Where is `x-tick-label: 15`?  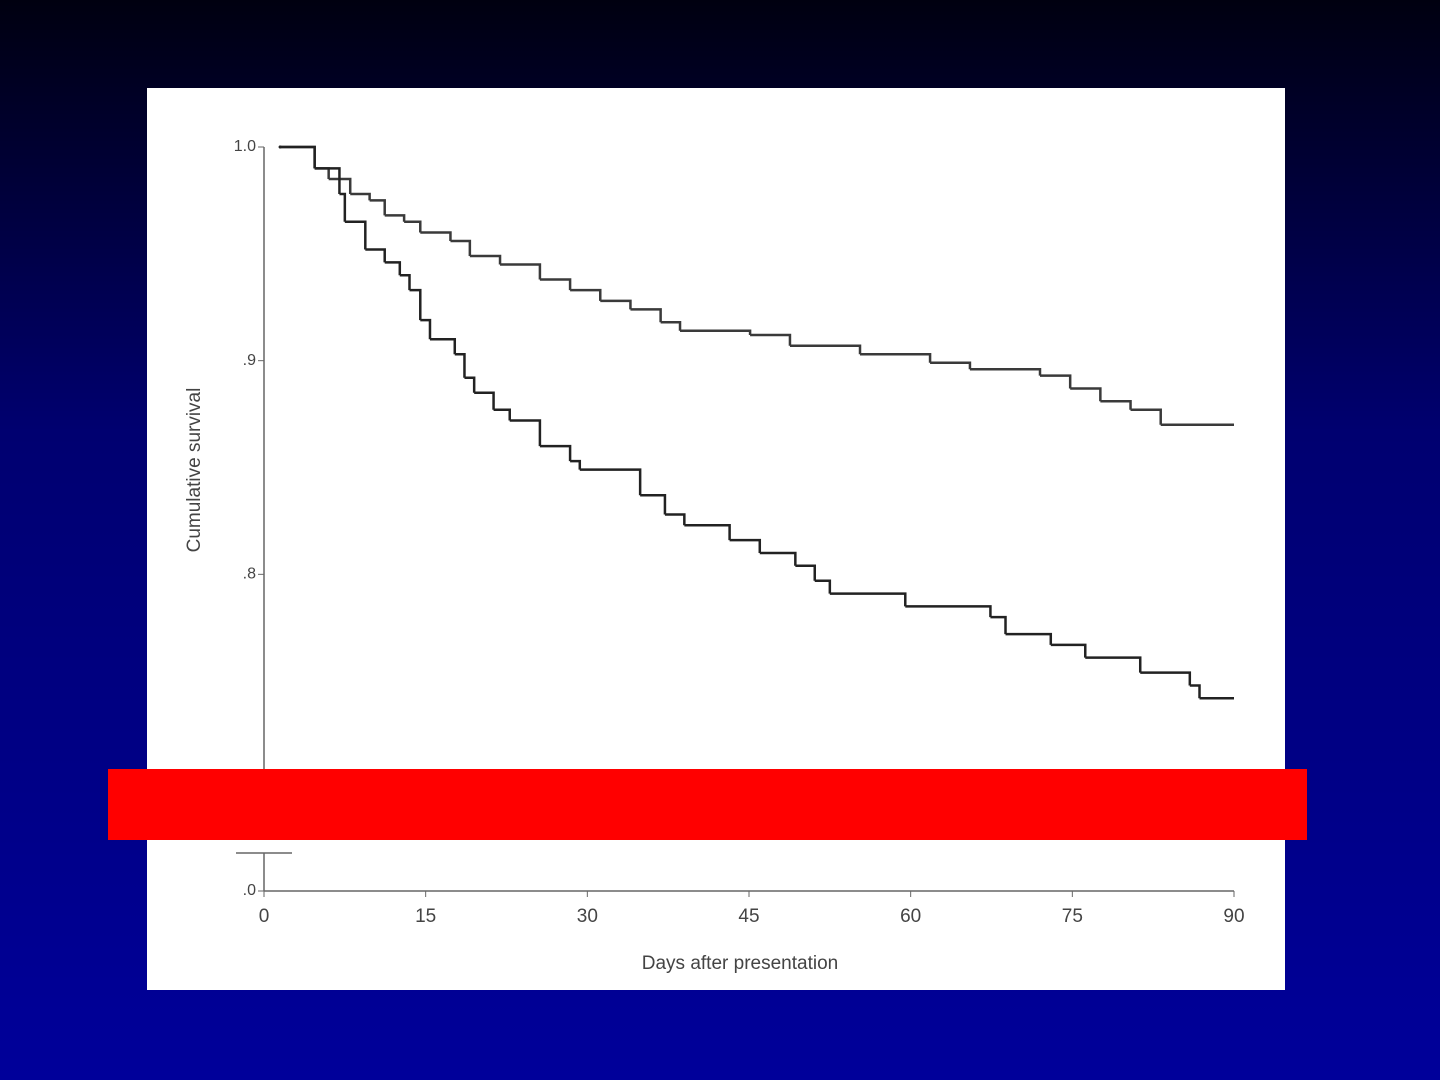 x-tick-label: 15 is located at coordinates (425, 916).